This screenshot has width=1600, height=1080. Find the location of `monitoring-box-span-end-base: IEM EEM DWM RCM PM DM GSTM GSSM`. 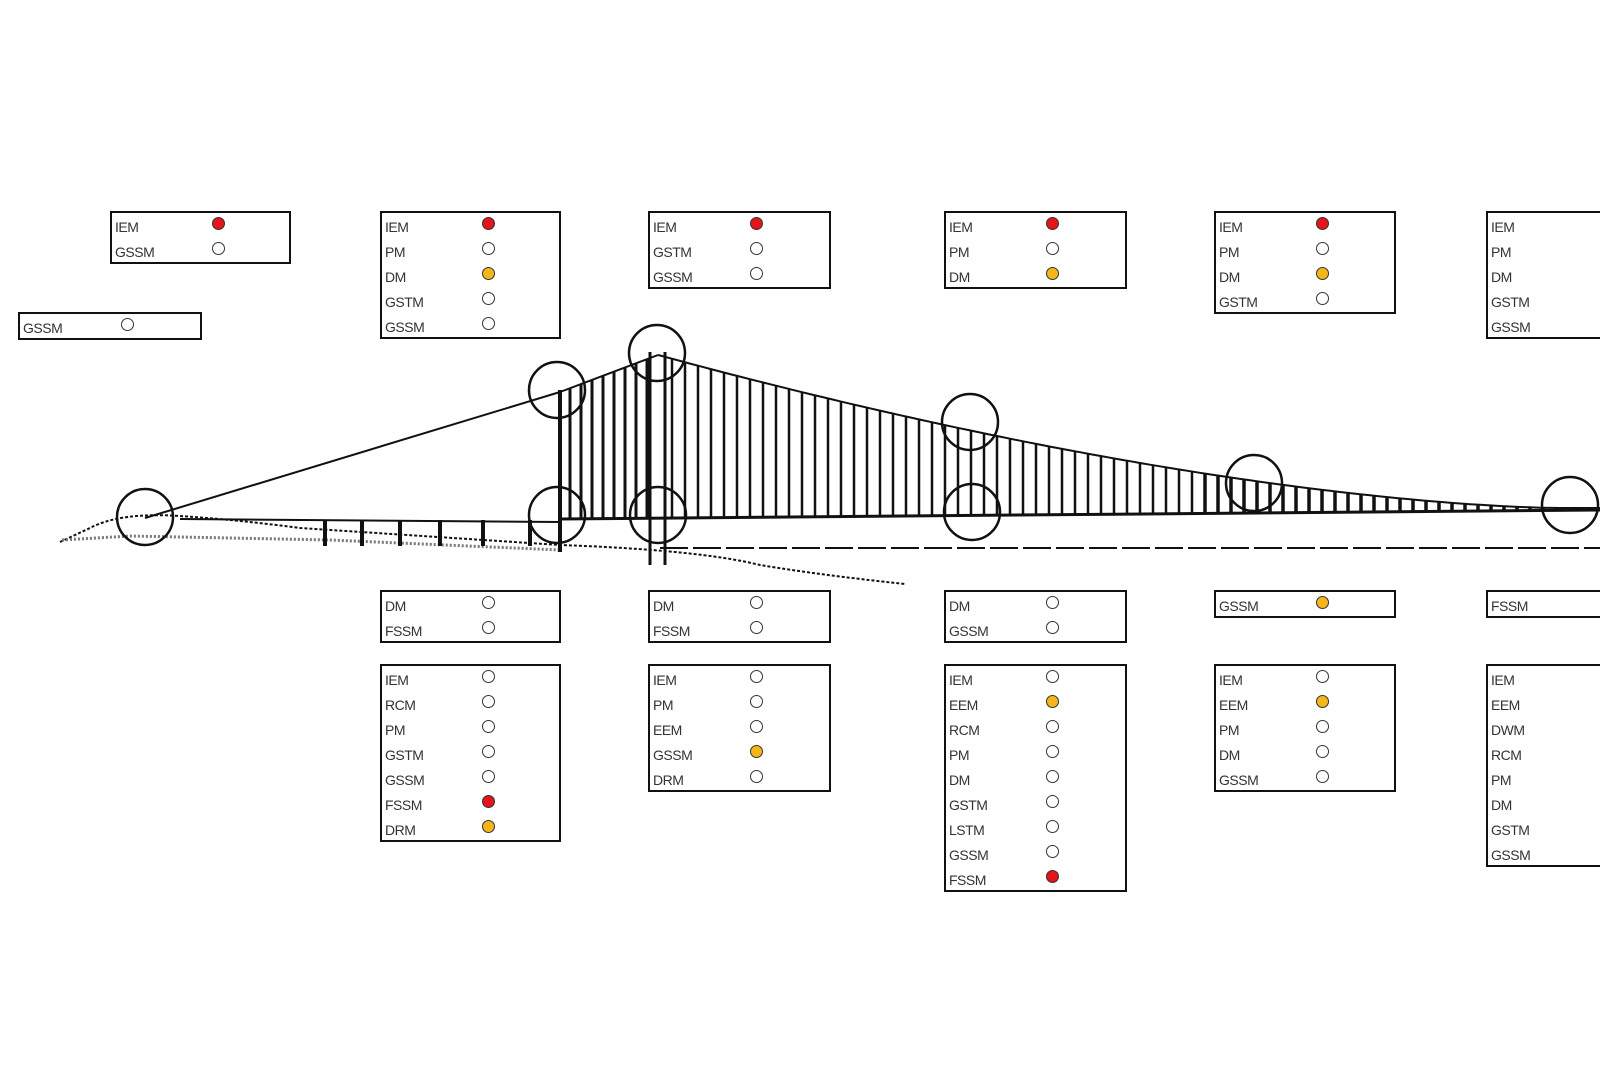

monitoring-box-span-end-base: IEM EEM DWM RCM PM DM GSTM GSSM is located at coordinates (1543, 765).